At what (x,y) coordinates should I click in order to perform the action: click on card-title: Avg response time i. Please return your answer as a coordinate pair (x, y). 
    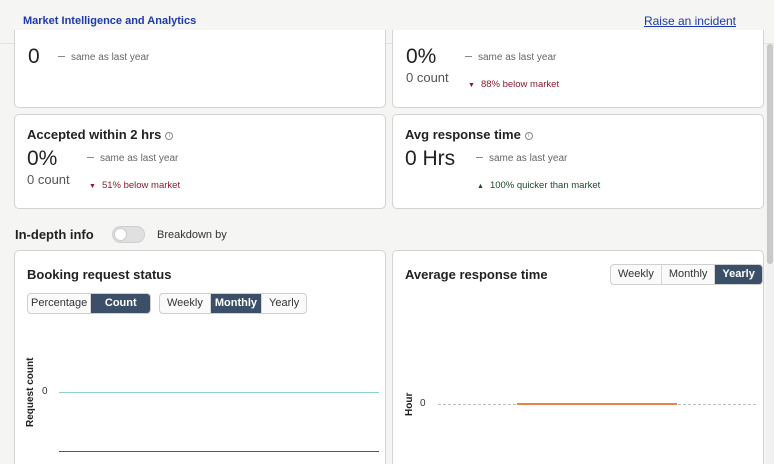
    Looking at the image, I should click on (469, 134).